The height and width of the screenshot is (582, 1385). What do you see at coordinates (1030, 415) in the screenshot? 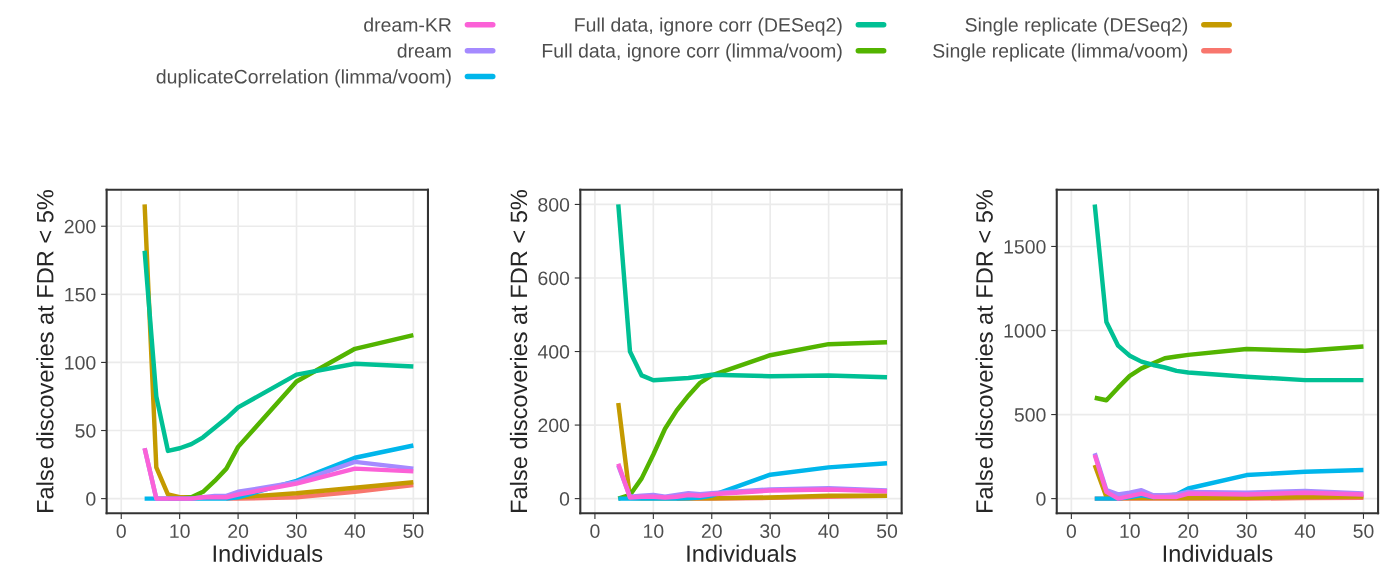
I see `y-tick-label: 500` at bounding box center [1030, 415].